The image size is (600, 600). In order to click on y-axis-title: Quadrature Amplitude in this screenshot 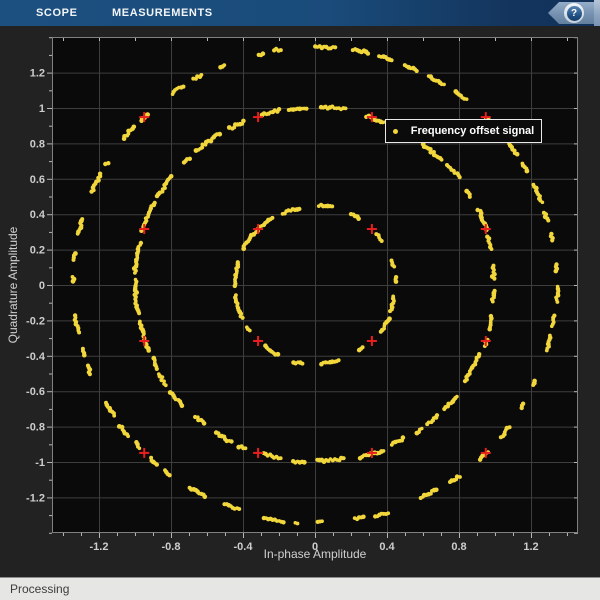, I will do `click(13, 285)`.